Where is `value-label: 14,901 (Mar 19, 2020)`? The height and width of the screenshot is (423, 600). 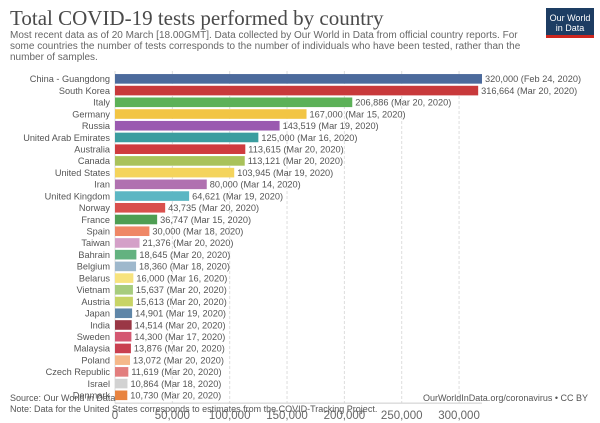 value-label: 14,901 (Mar 19, 2020) is located at coordinates (180, 314).